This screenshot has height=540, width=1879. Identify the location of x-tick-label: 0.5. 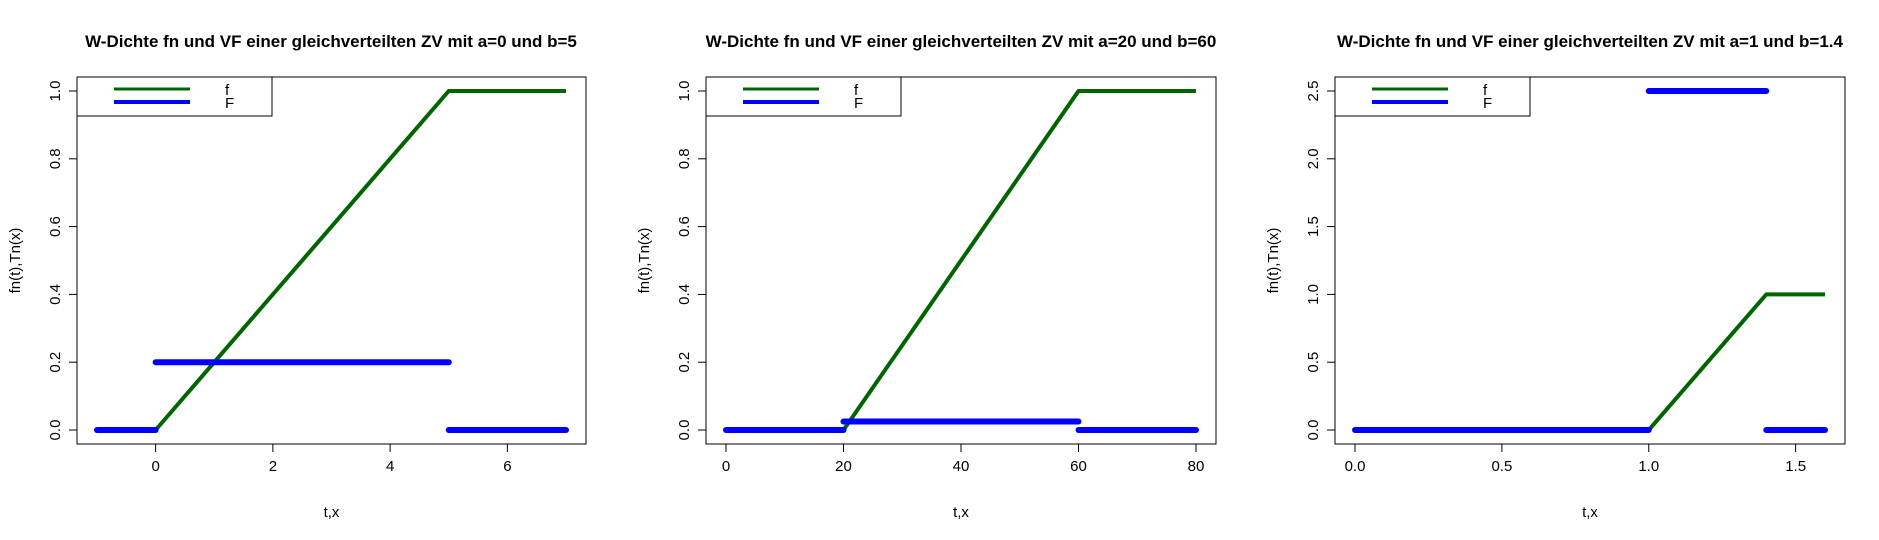
(1501, 466).